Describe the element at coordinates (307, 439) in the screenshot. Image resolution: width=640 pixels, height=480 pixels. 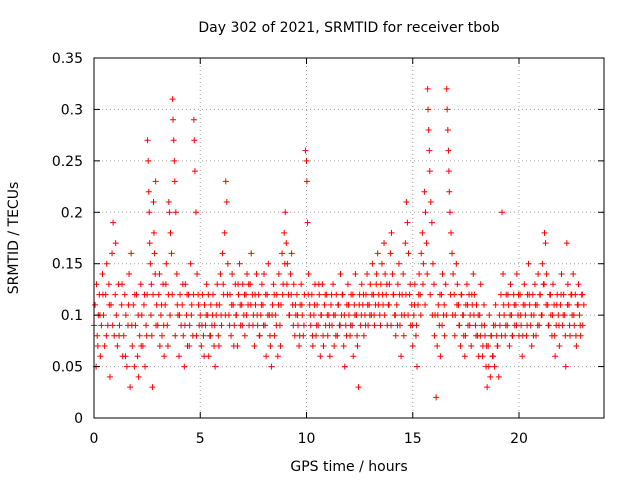
I see `x-tick-label: 10` at that location.